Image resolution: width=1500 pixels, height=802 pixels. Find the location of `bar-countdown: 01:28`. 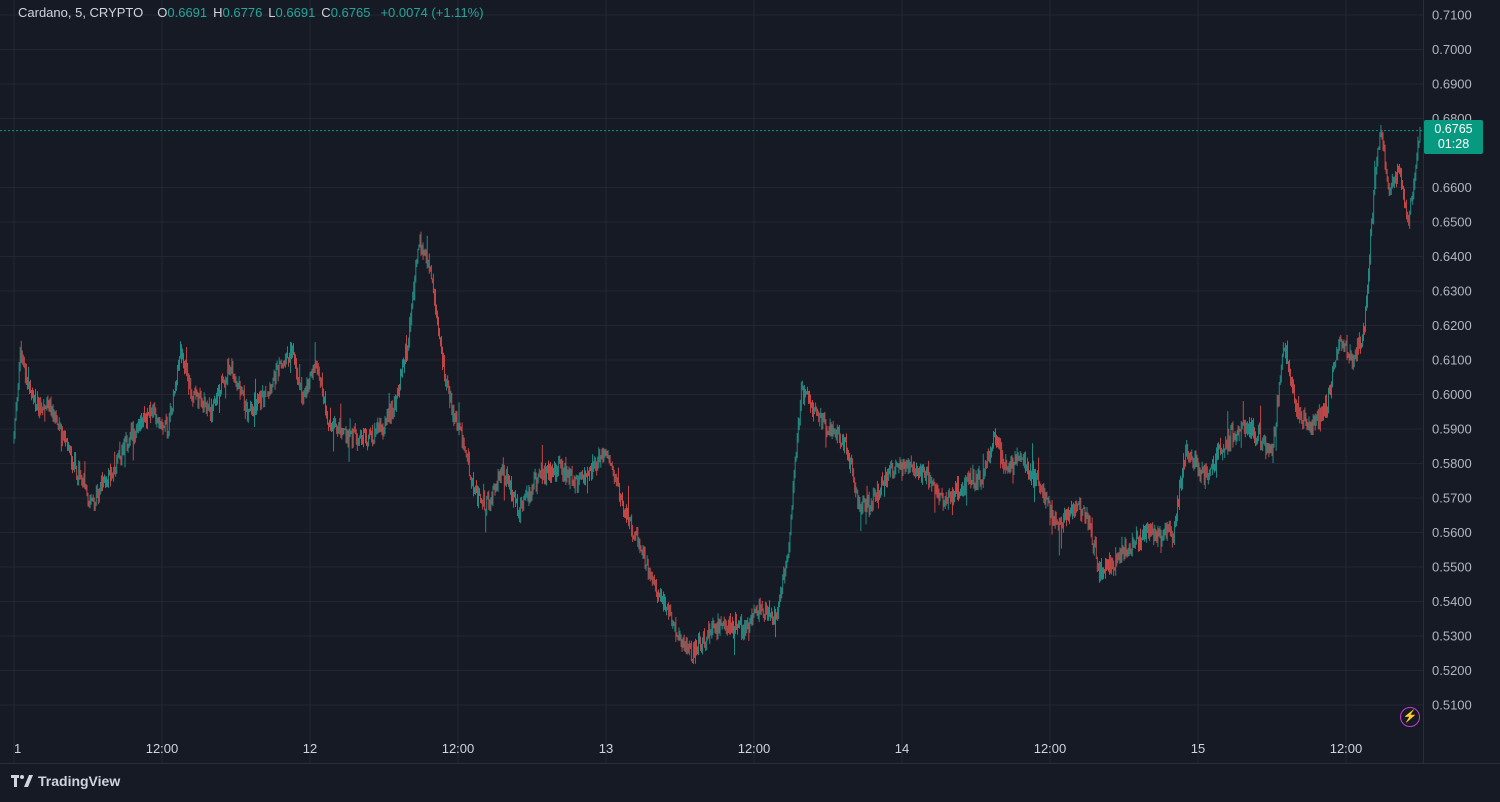

bar-countdown: 01:28 is located at coordinates (1453, 144).